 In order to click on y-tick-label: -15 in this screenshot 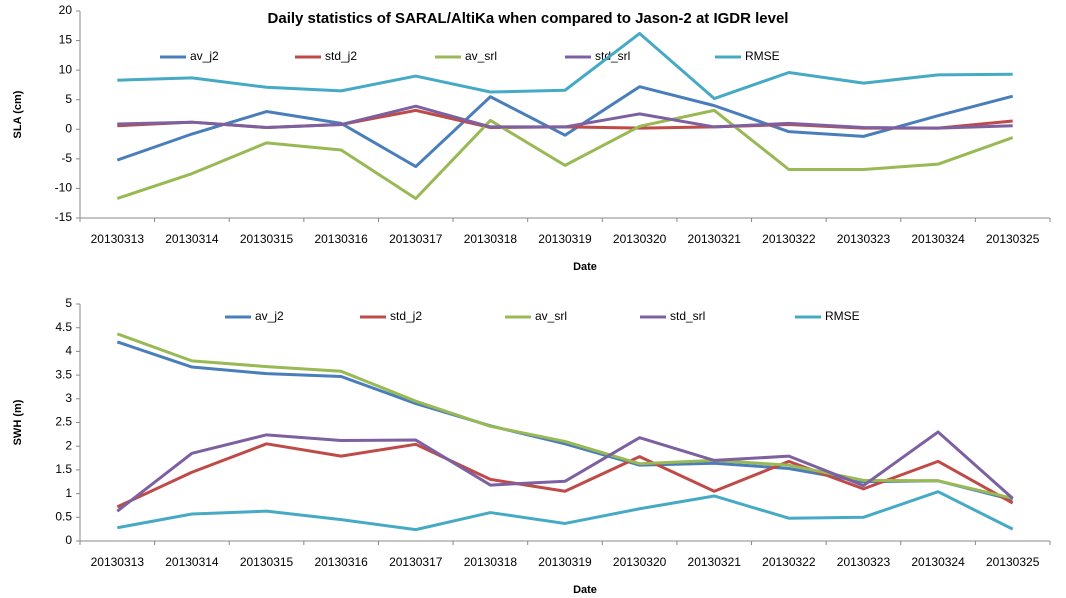, I will do `click(64, 217)`.